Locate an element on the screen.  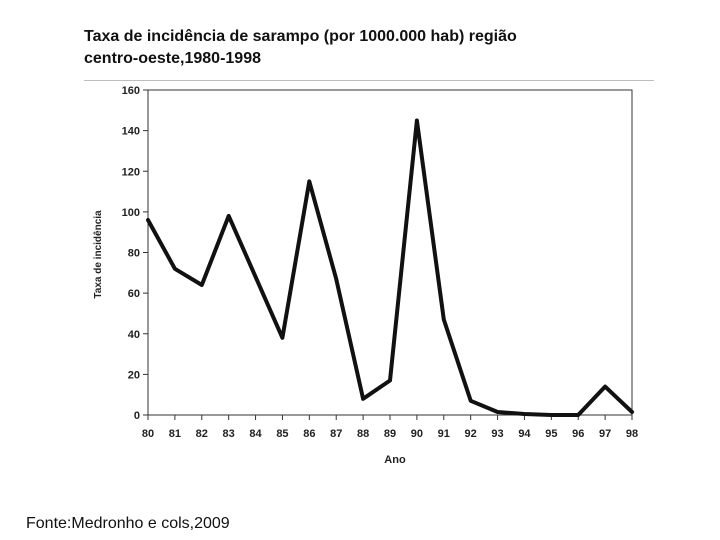
x-tick-label: 93 is located at coordinates (497, 434).